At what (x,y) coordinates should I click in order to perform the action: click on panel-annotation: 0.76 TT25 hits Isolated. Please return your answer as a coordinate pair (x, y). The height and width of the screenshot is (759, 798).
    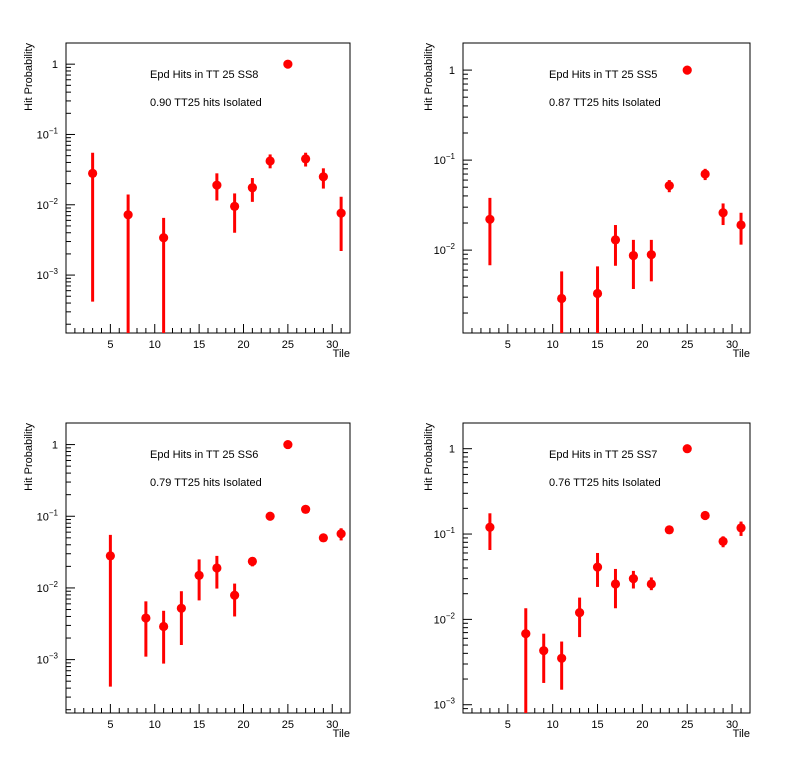
    Looking at the image, I should click on (605, 483).